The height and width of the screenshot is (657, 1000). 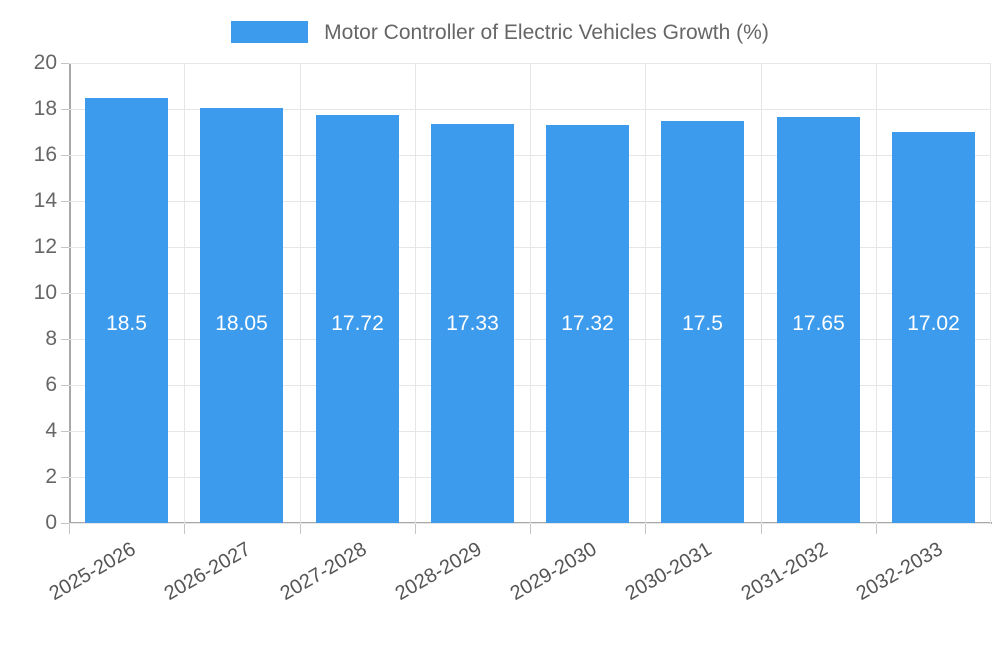 What do you see at coordinates (28, 300) in the screenshot?
I see `y-axis: 0 2 4 6 8 10 12 14 16 18 20` at bounding box center [28, 300].